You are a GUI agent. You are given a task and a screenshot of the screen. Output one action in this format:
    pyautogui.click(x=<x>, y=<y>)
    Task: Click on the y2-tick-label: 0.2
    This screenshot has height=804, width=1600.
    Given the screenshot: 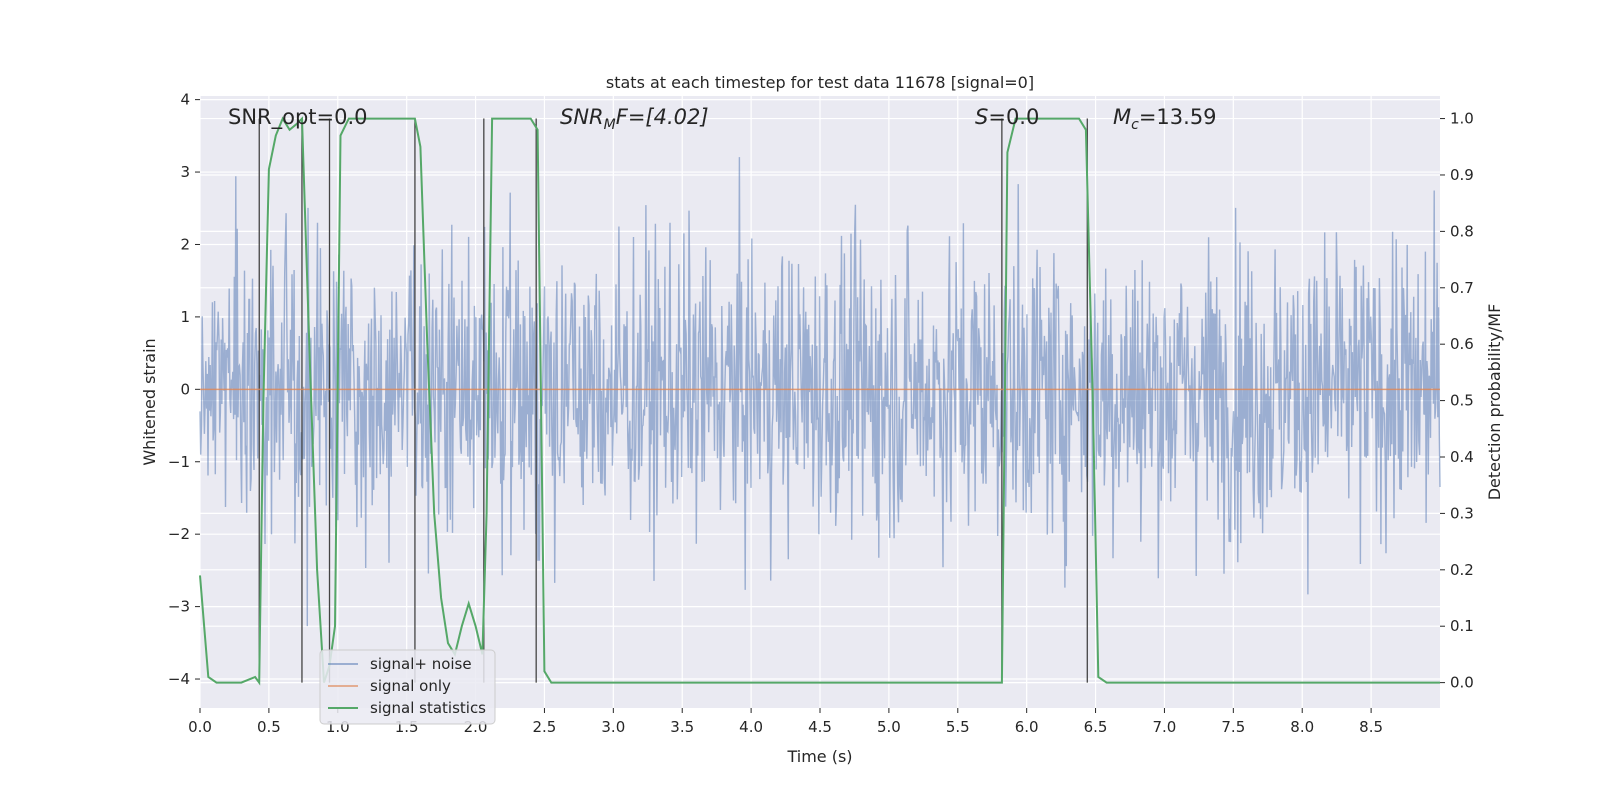 What is the action you would take?
    pyautogui.click(x=1462, y=570)
    